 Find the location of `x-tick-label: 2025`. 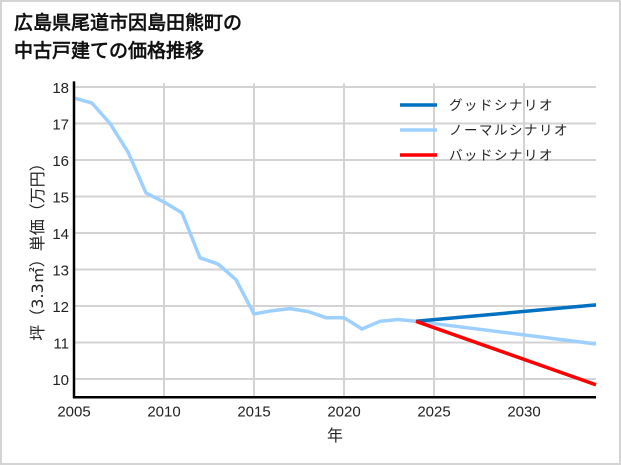

x-tick-label: 2025 is located at coordinates (433, 411).